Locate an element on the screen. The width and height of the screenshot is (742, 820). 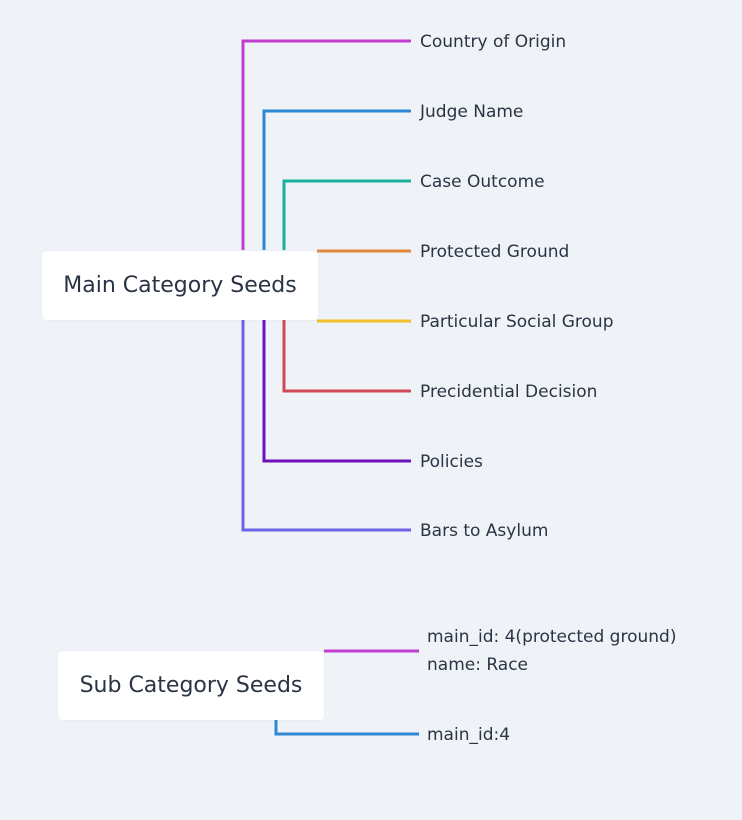
node-particular-social-group: Particular Social Group is located at coordinates (517, 322).